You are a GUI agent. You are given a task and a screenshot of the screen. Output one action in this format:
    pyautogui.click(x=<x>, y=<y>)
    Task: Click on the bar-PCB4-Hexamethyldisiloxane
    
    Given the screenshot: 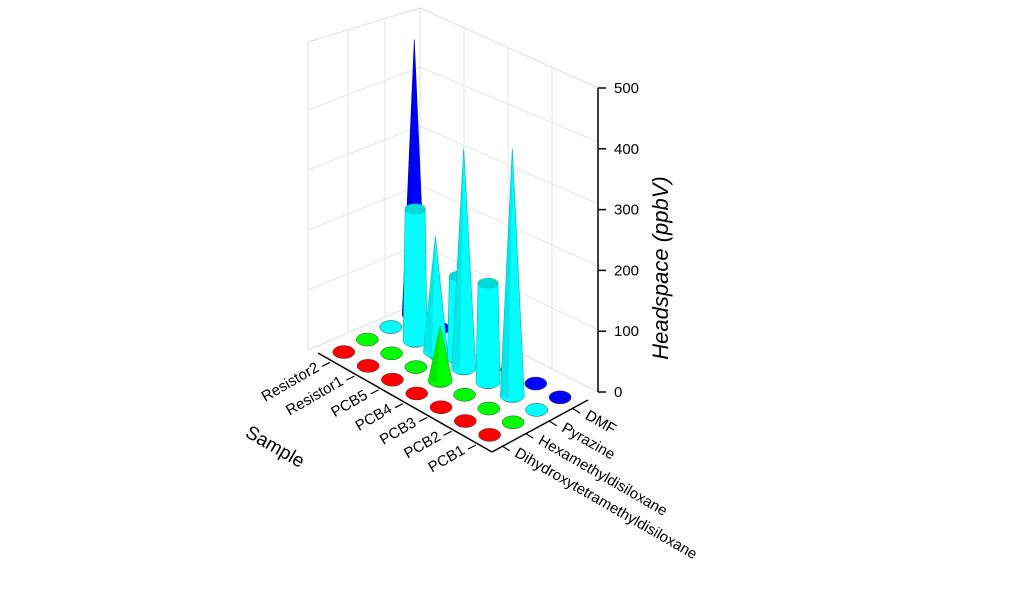 What is the action you would take?
    pyautogui.click(x=440, y=356)
    